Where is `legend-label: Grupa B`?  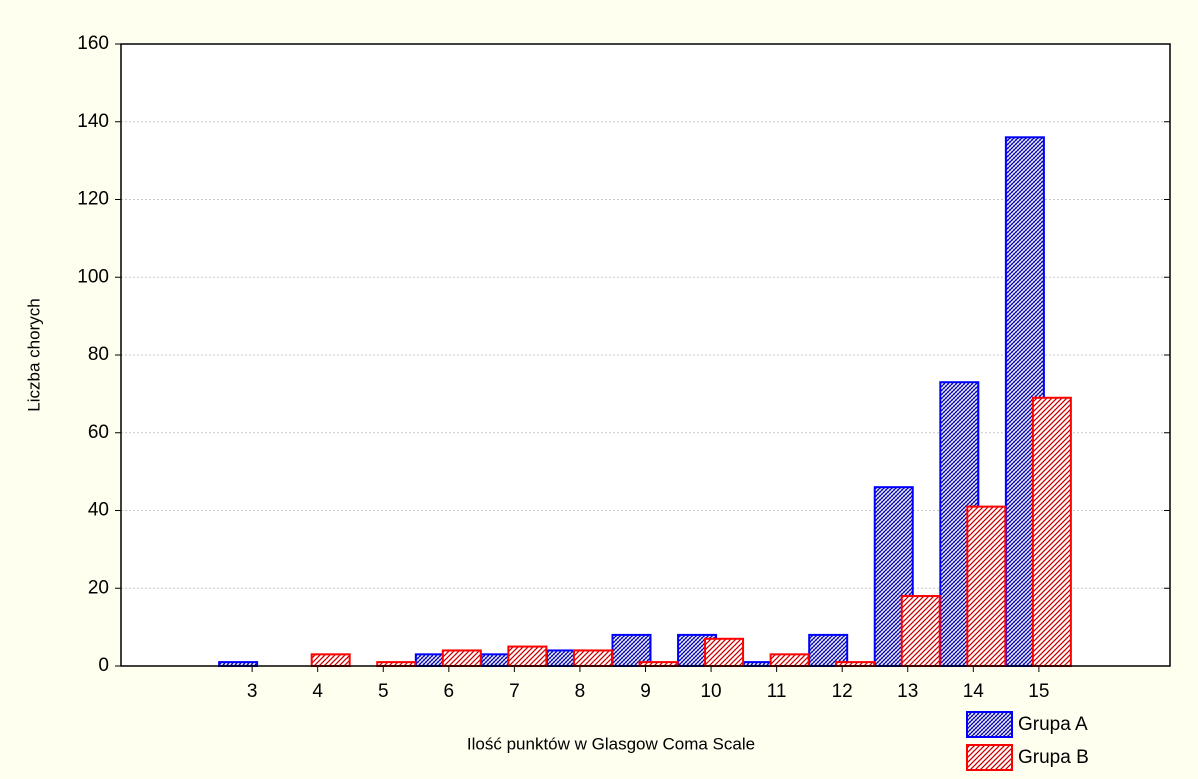 legend-label: Grupa B is located at coordinates (1053, 757).